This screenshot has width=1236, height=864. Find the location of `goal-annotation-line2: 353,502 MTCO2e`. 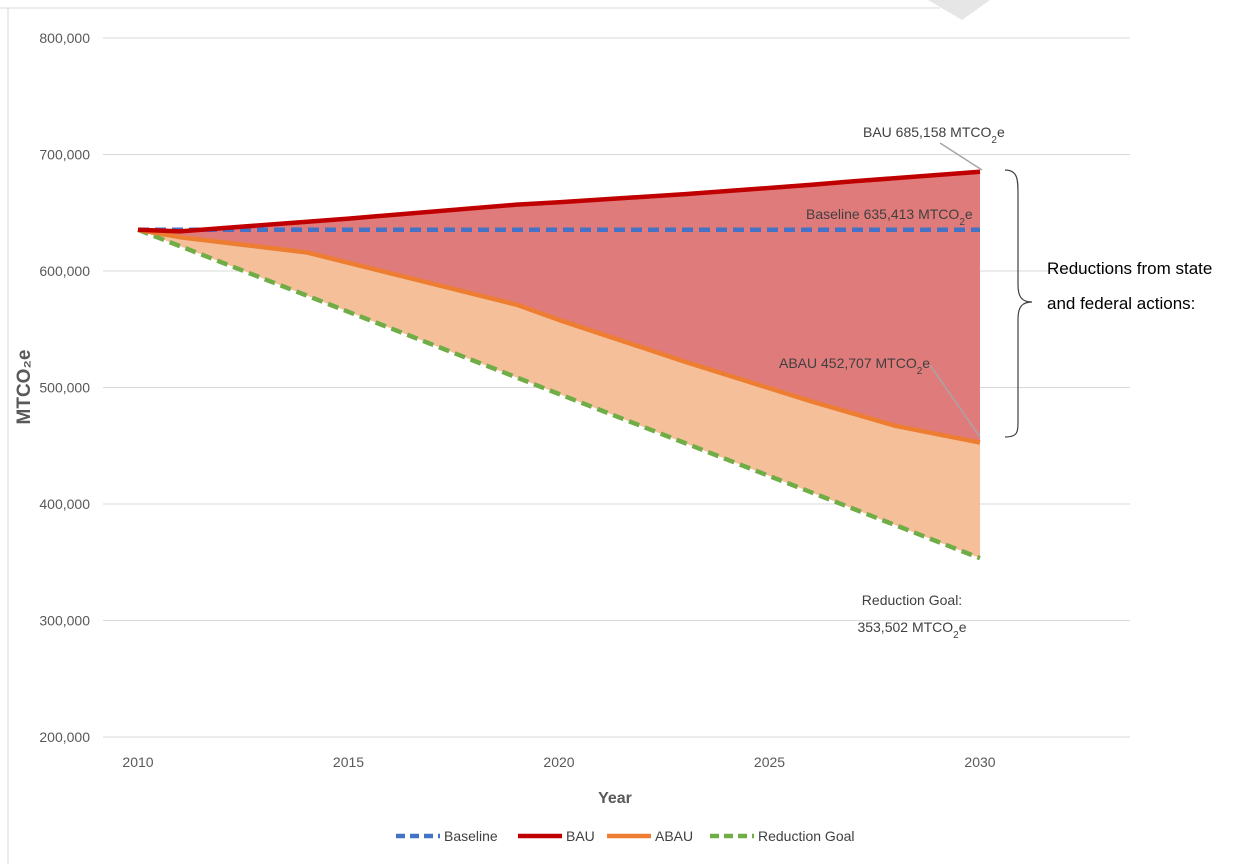

goal-annotation-line2: 353,502 MTCO2e is located at coordinates (911, 630).